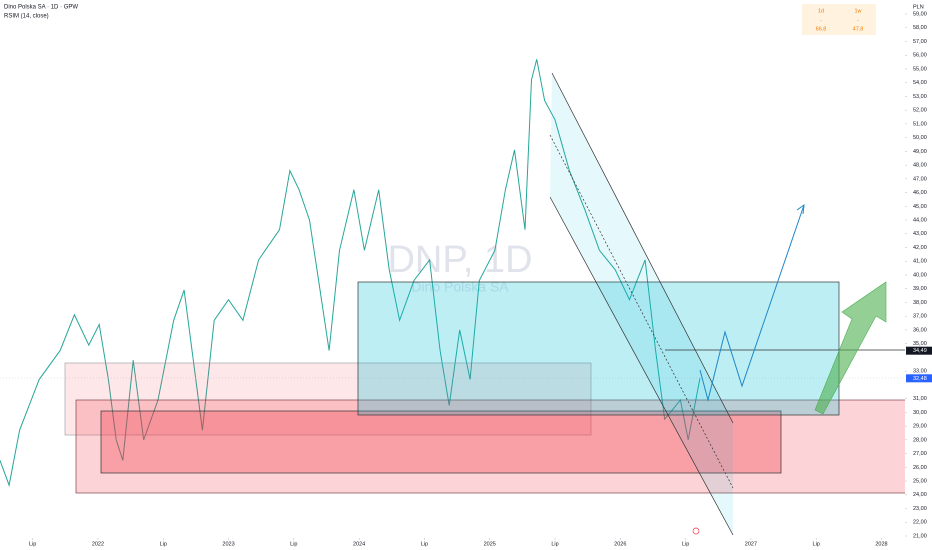 This screenshot has width=932, height=550. I want to click on y-tick-label: 28,00, so click(920, 440).